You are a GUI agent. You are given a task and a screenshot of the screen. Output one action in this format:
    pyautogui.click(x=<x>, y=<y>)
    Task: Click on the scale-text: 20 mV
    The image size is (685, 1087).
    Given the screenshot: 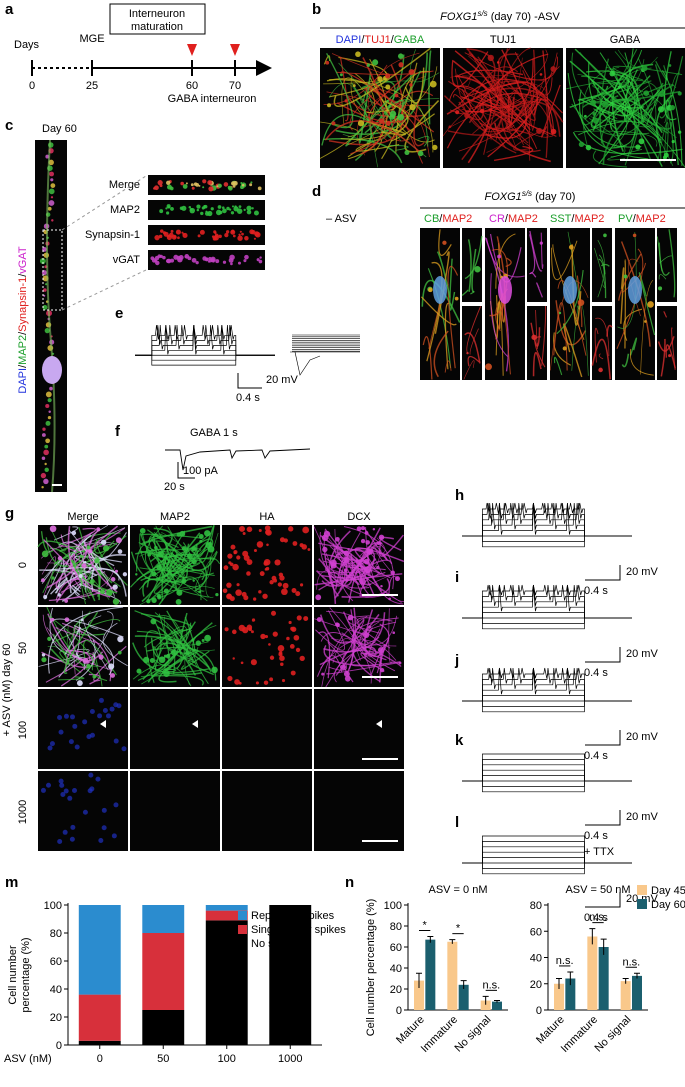 What is the action you would take?
    pyautogui.click(x=282, y=380)
    